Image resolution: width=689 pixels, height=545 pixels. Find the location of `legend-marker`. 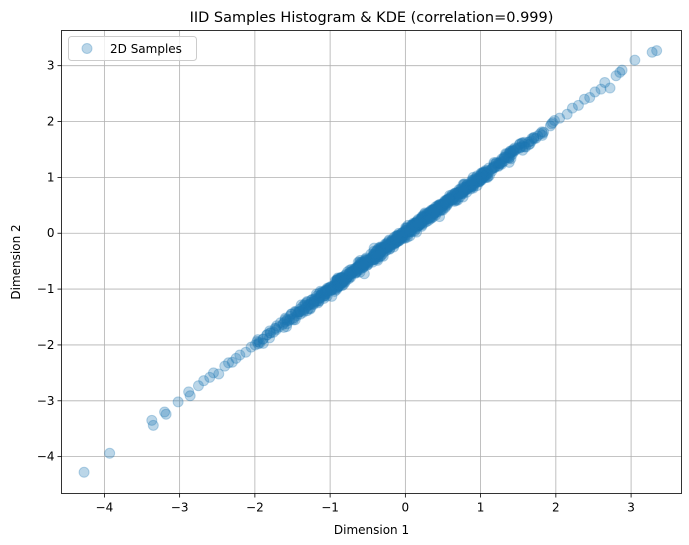

legend-marker is located at coordinates (87, 48).